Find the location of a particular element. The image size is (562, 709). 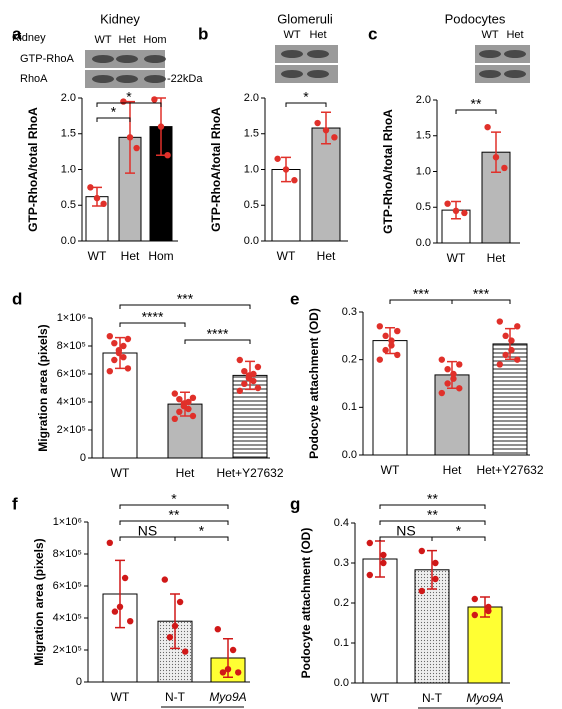

x-tick-label: Het+Y27632 is located at coordinates (249, 473).